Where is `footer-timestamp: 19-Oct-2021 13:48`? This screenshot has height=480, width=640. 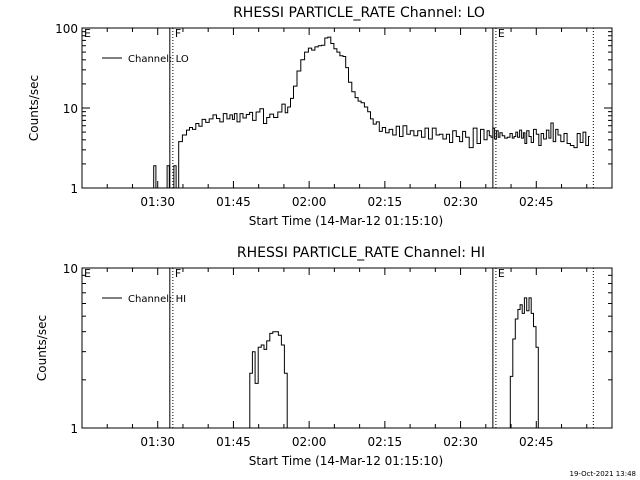 footer-timestamp: 19-Oct-2021 13:48 is located at coordinates (603, 474).